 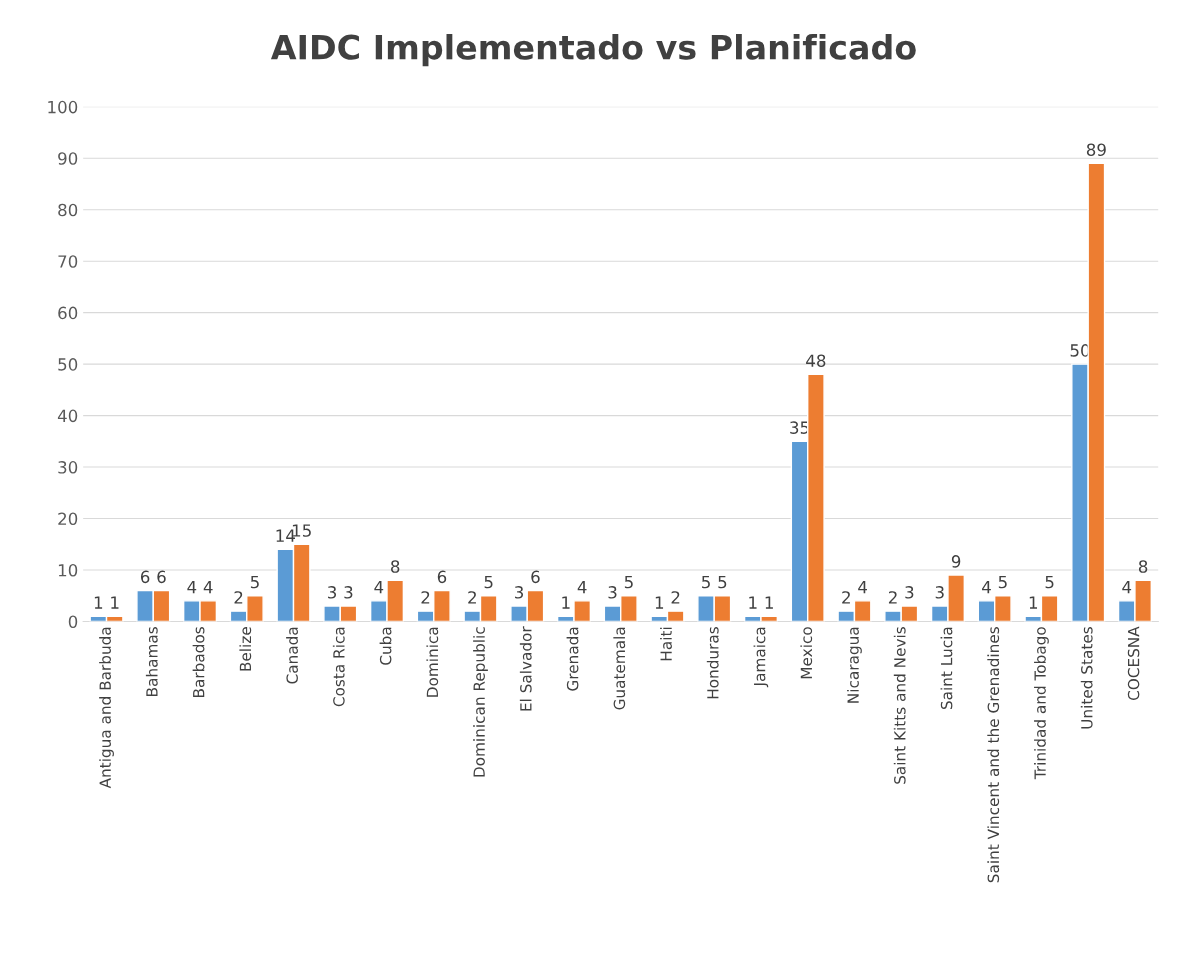 I want to click on y-tick-label: 60, so click(x=68, y=313).